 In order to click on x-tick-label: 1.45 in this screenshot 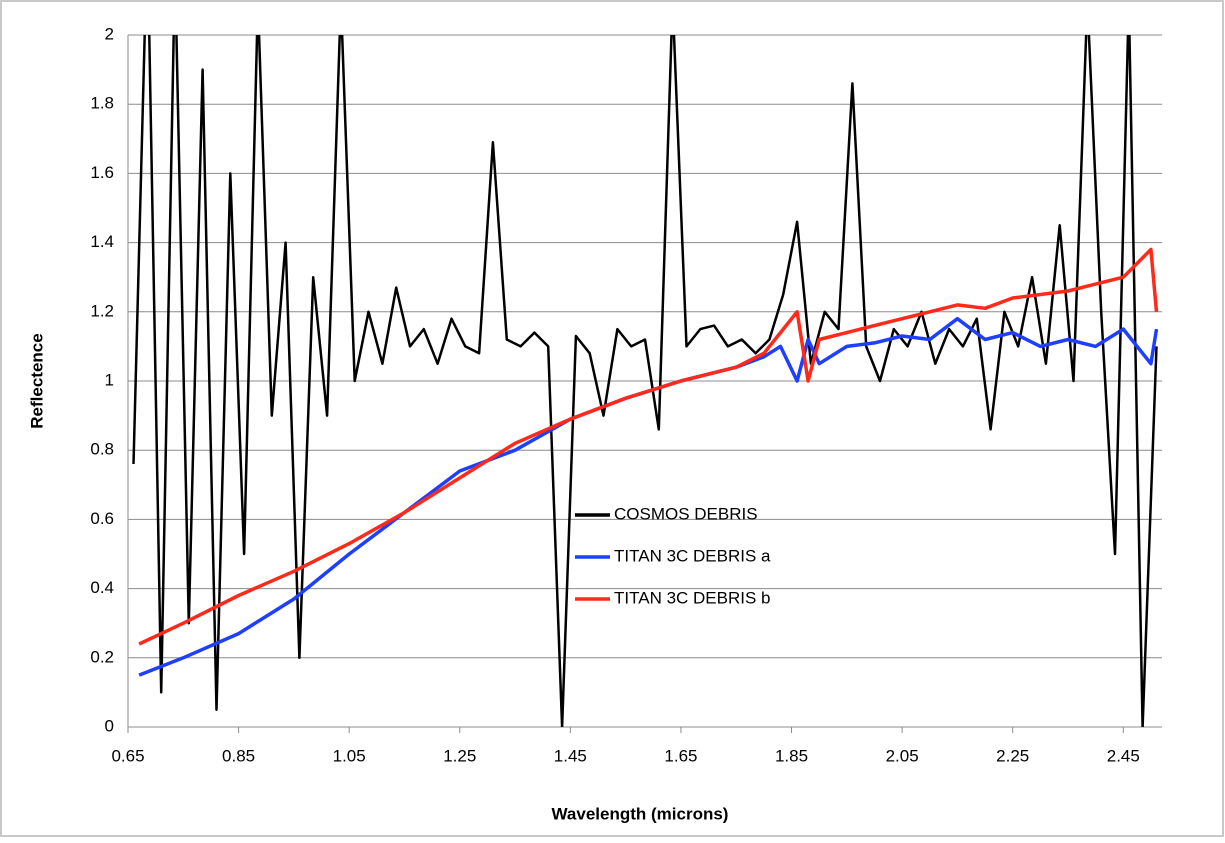, I will do `click(570, 755)`.